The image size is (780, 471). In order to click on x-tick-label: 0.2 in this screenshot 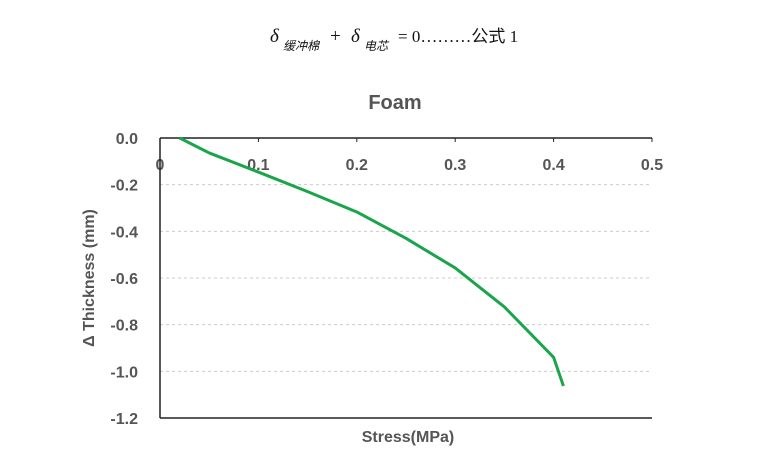, I will do `click(357, 165)`.